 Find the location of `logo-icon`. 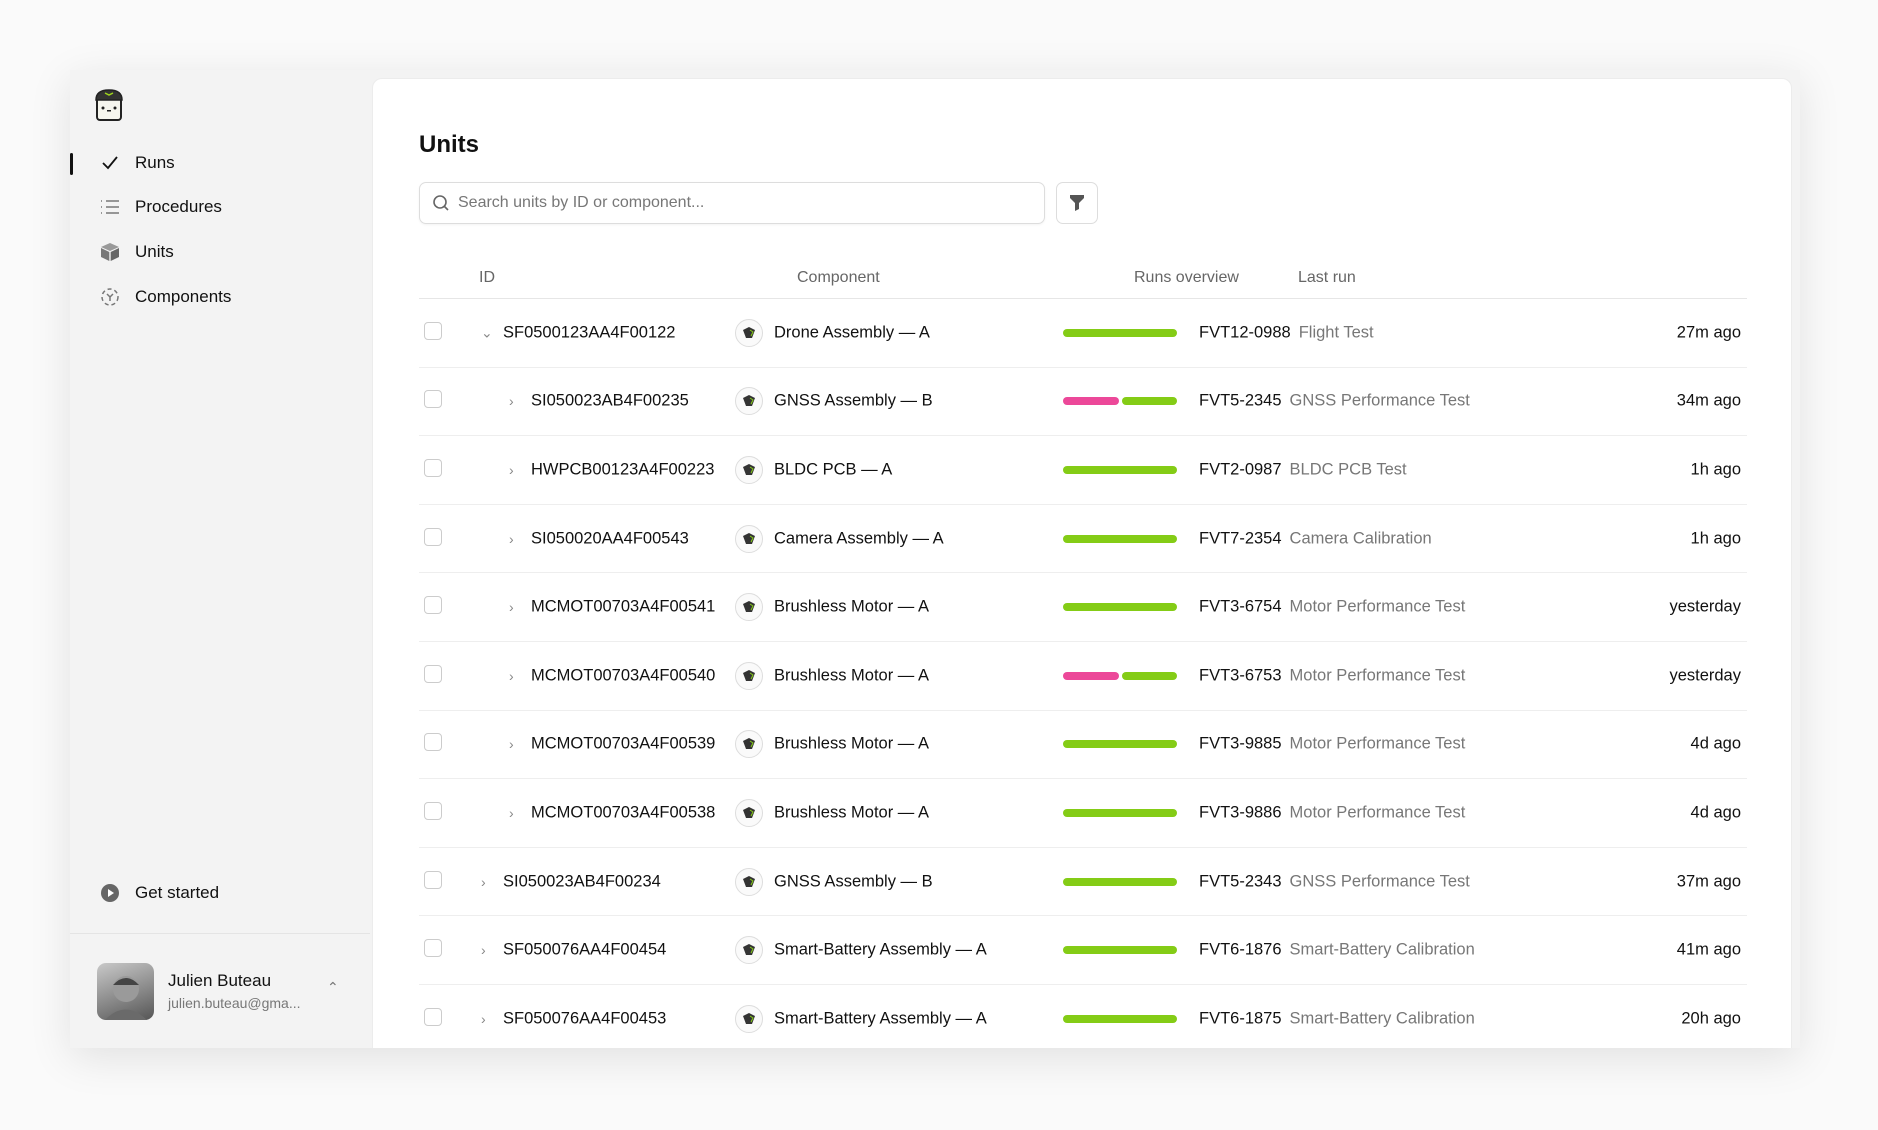

logo-icon is located at coordinates (109, 105).